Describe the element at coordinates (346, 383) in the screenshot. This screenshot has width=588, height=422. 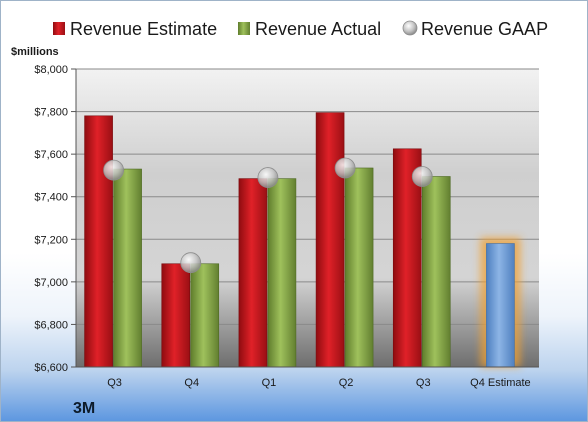
I see `x-tick-label: Q2` at that location.